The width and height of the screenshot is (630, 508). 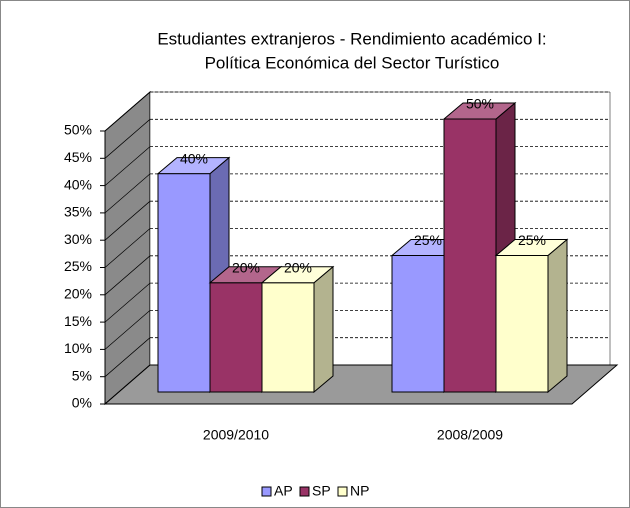 What do you see at coordinates (470, 435) in the screenshot?
I see `x-tick-label: 2008/2009` at bounding box center [470, 435].